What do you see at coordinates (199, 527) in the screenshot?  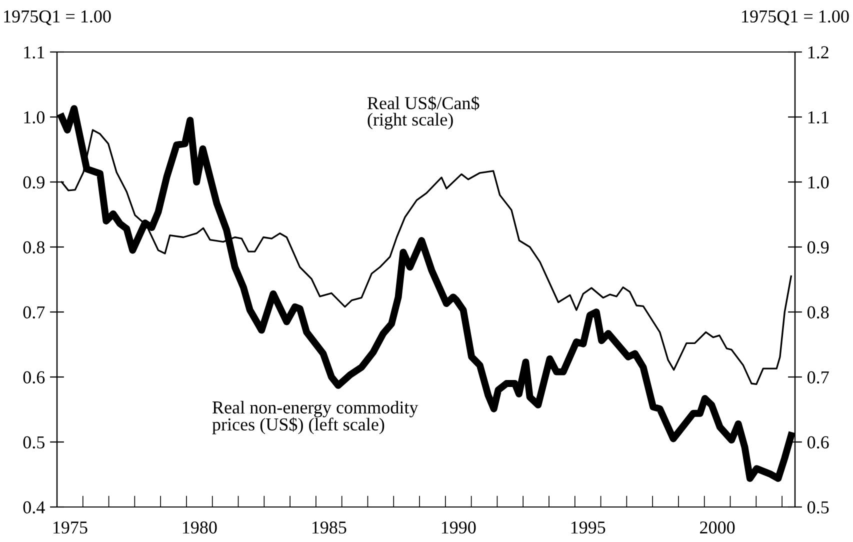 I see `x-tick-label: 1980` at bounding box center [199, 527].